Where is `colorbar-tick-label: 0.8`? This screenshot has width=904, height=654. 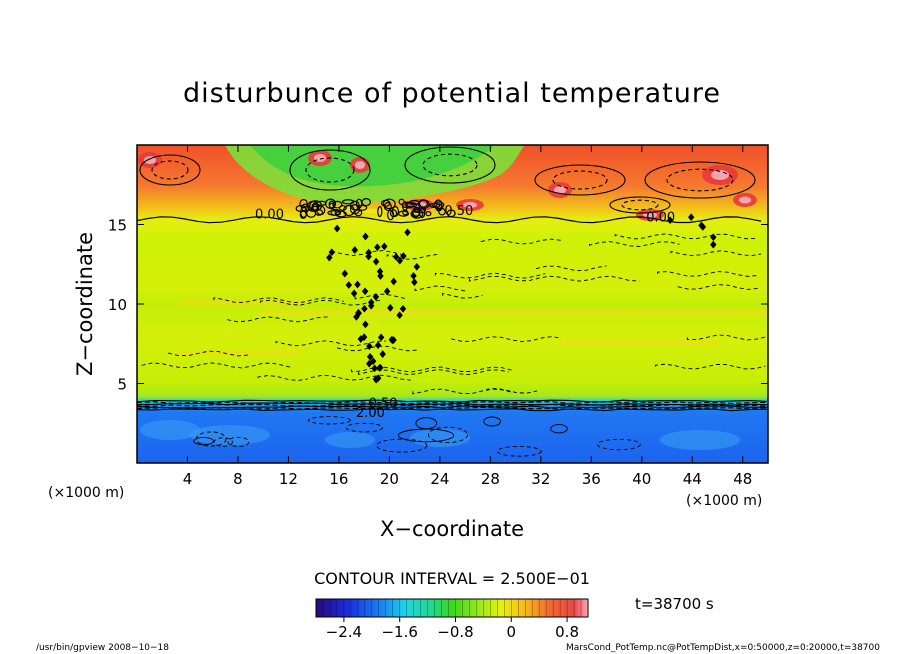 colorbar-tick-label: 0.8 is located at coordinates (567, 632).